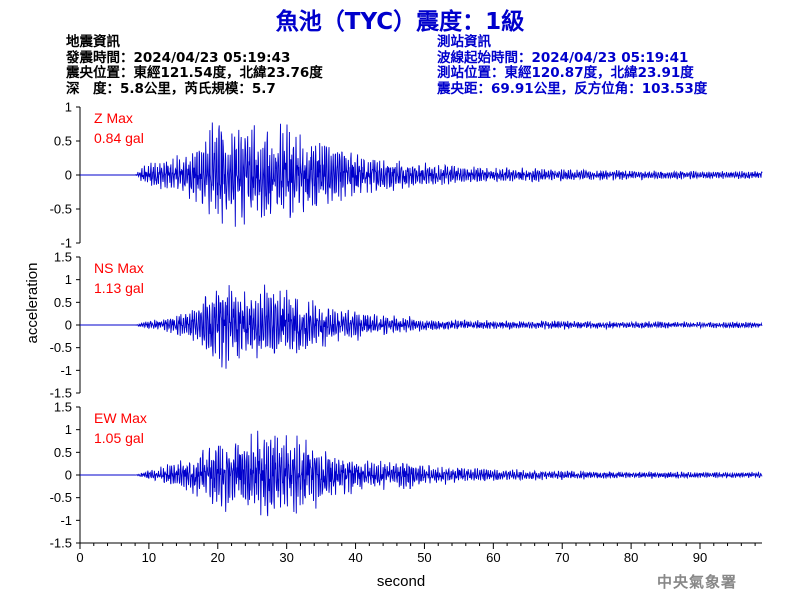 The image size is (800, 600). I want to click on wave-start-time: 波線起始時間：2024/04/23 05:19:41, so click(563, 57).